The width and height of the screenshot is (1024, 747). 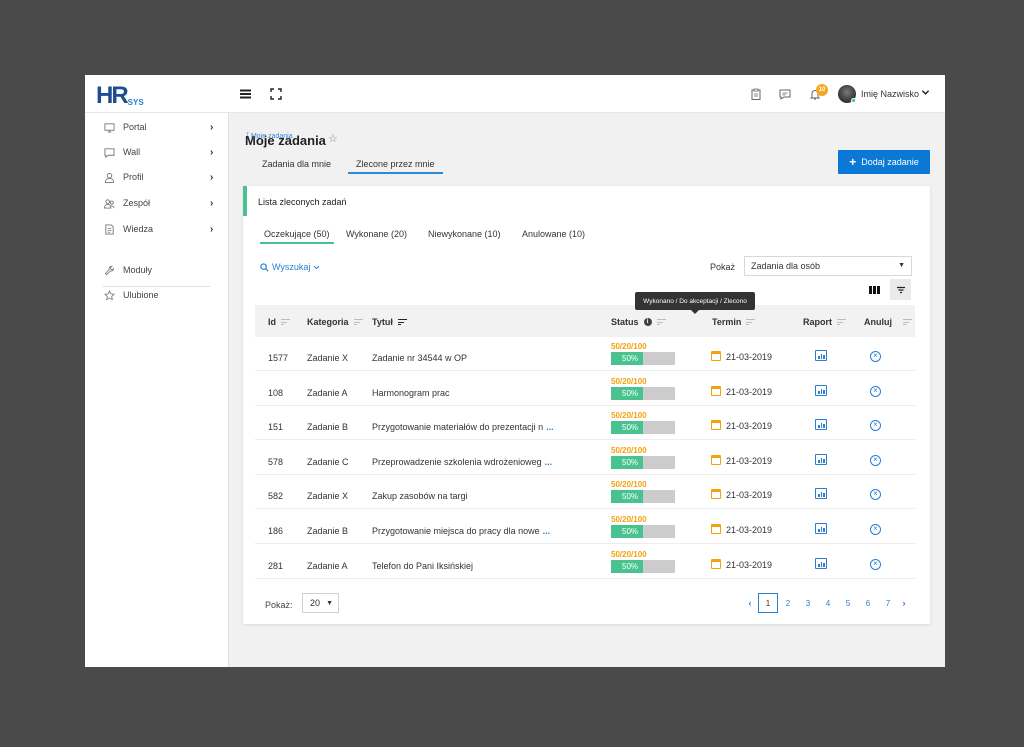 I want to click on cell-id: 281, so click(x=276, y=565).